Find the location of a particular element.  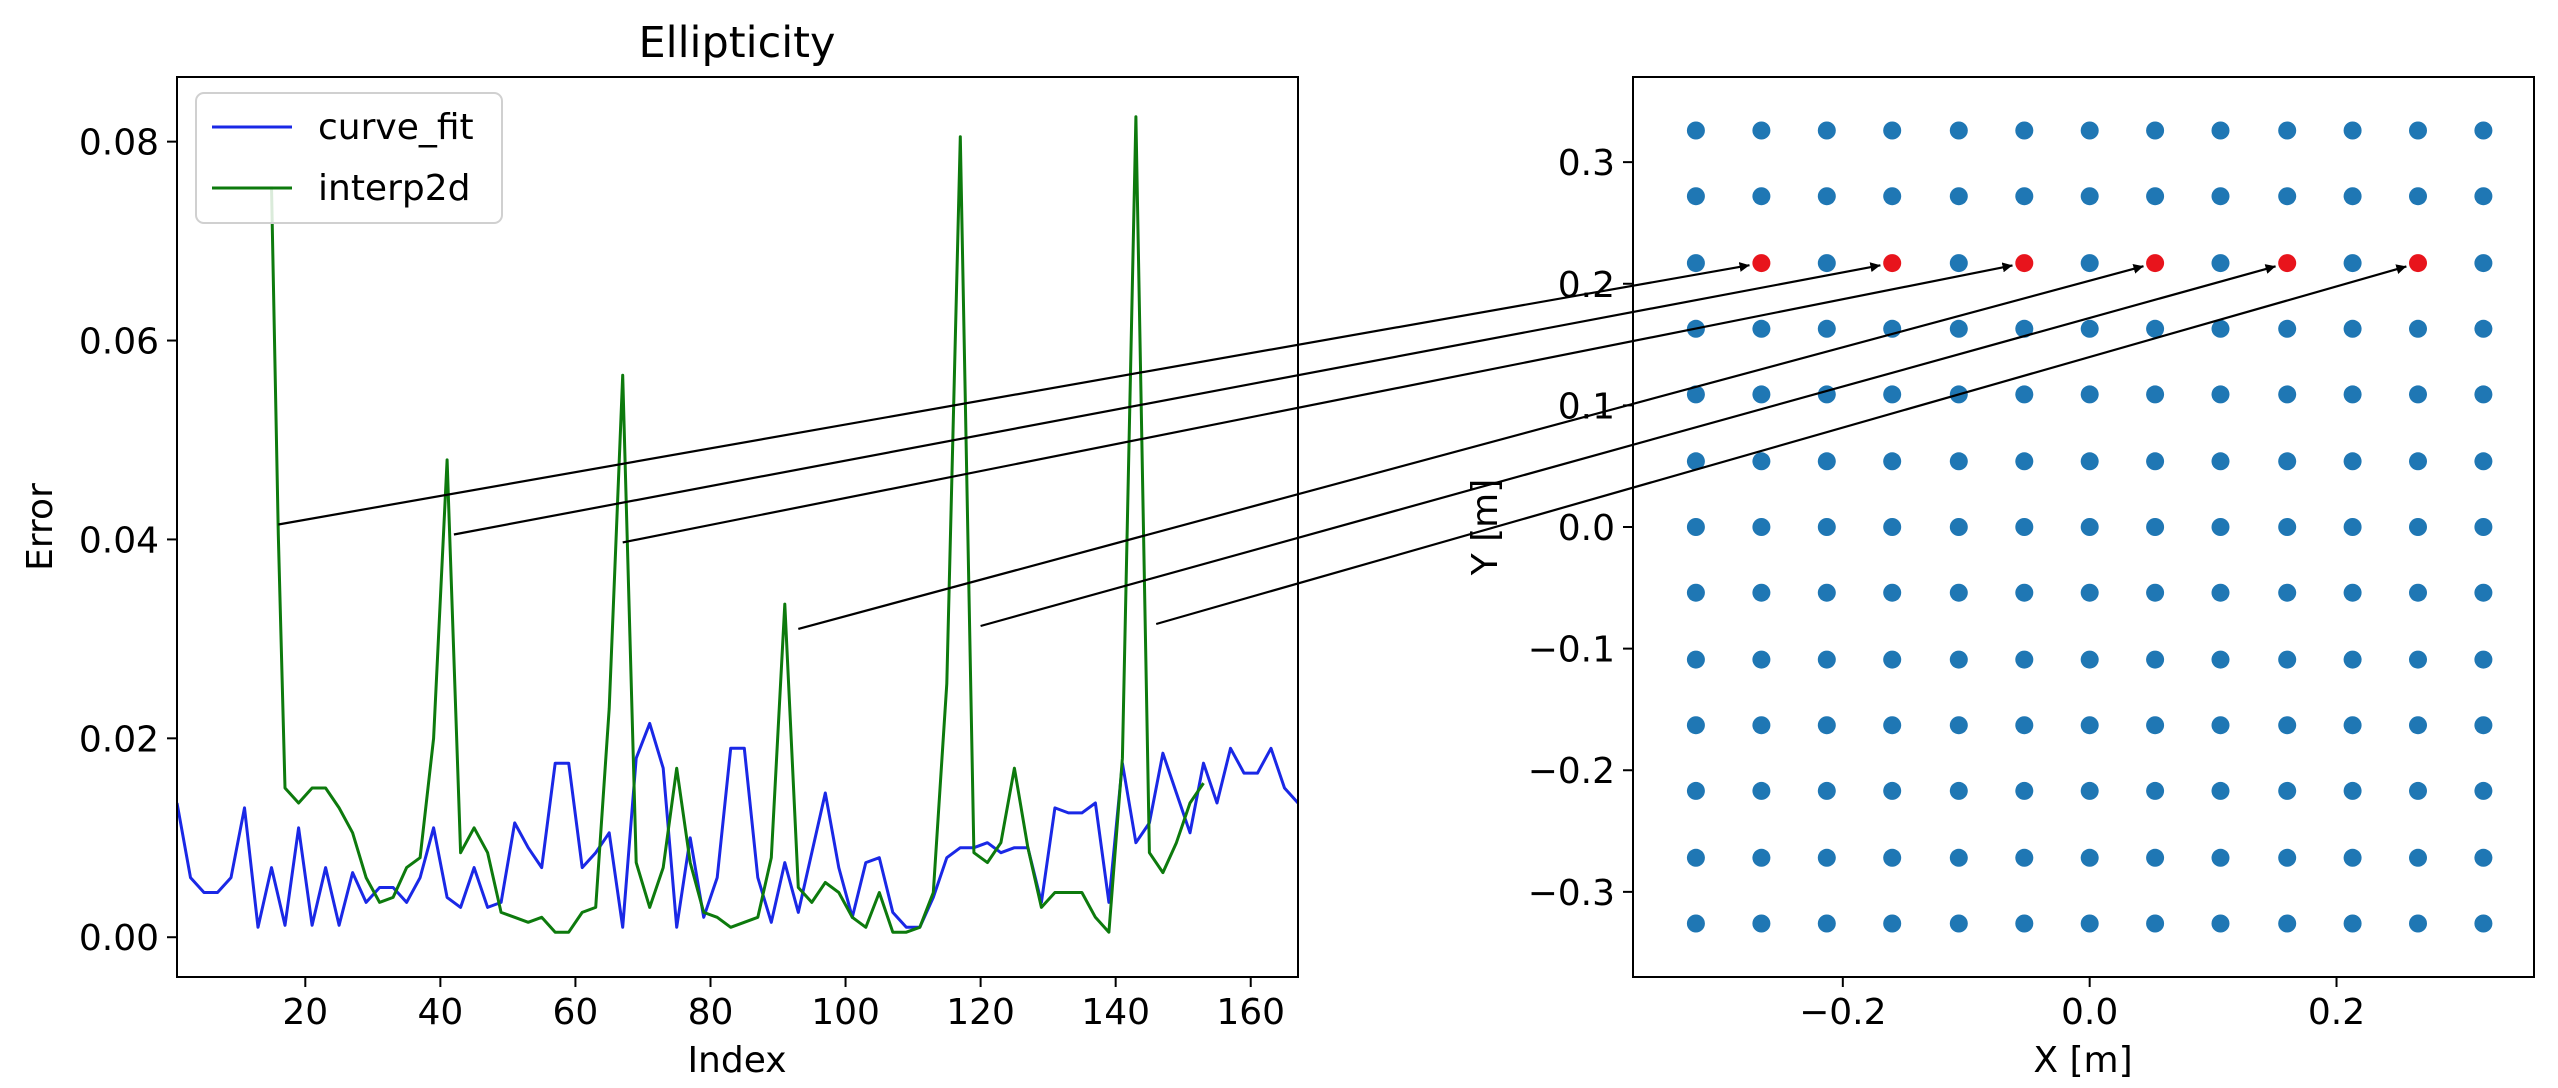

y-tick-label: −0.1 is located at coordinates (1571, 650).